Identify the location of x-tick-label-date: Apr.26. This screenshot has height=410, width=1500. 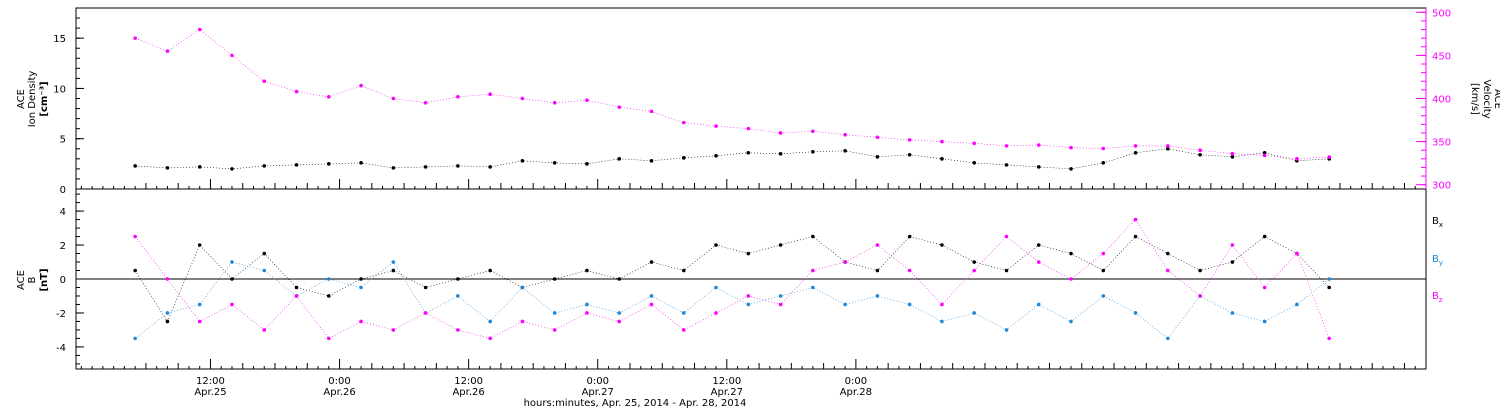
(339, 392).